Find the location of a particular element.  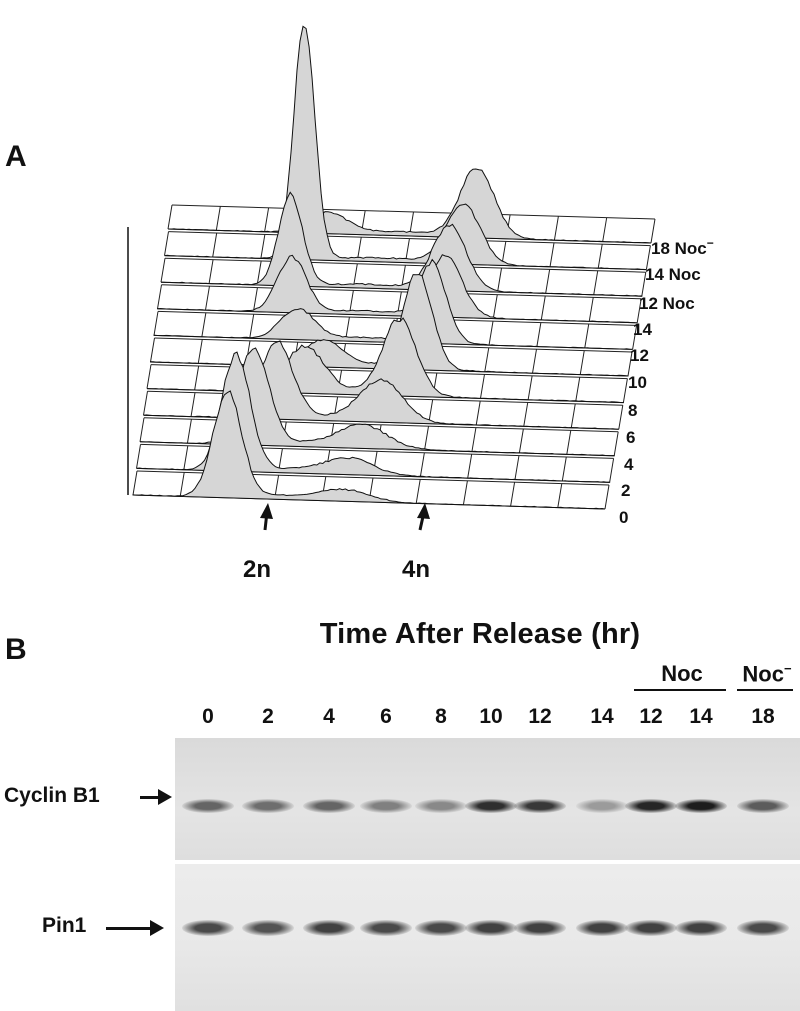

lane-label: 18 is located at coordinates (763, 716).